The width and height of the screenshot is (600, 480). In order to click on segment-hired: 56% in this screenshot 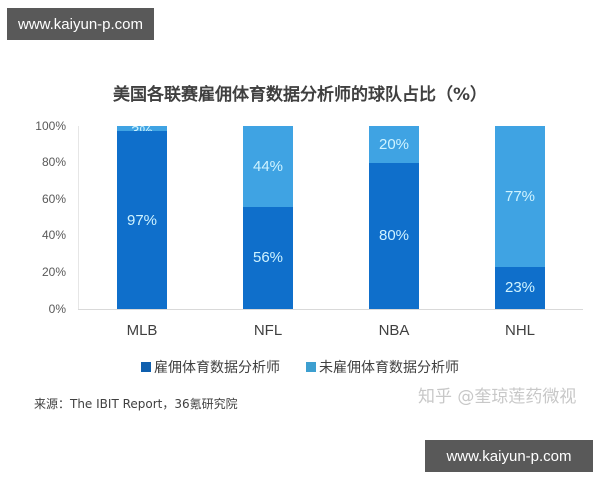, I will do `click(268, 257)`.